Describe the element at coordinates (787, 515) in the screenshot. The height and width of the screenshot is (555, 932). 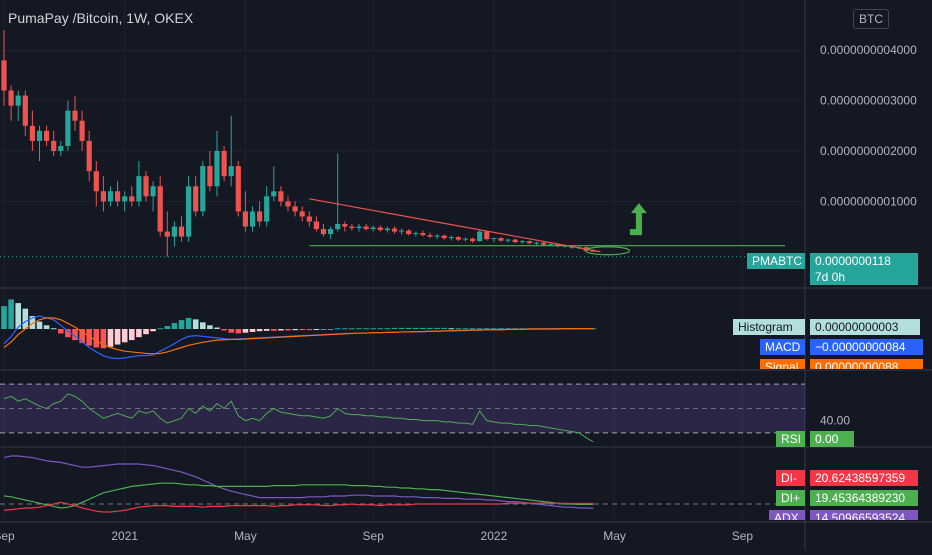
I see `adx-name-tag: ADX` at that location.